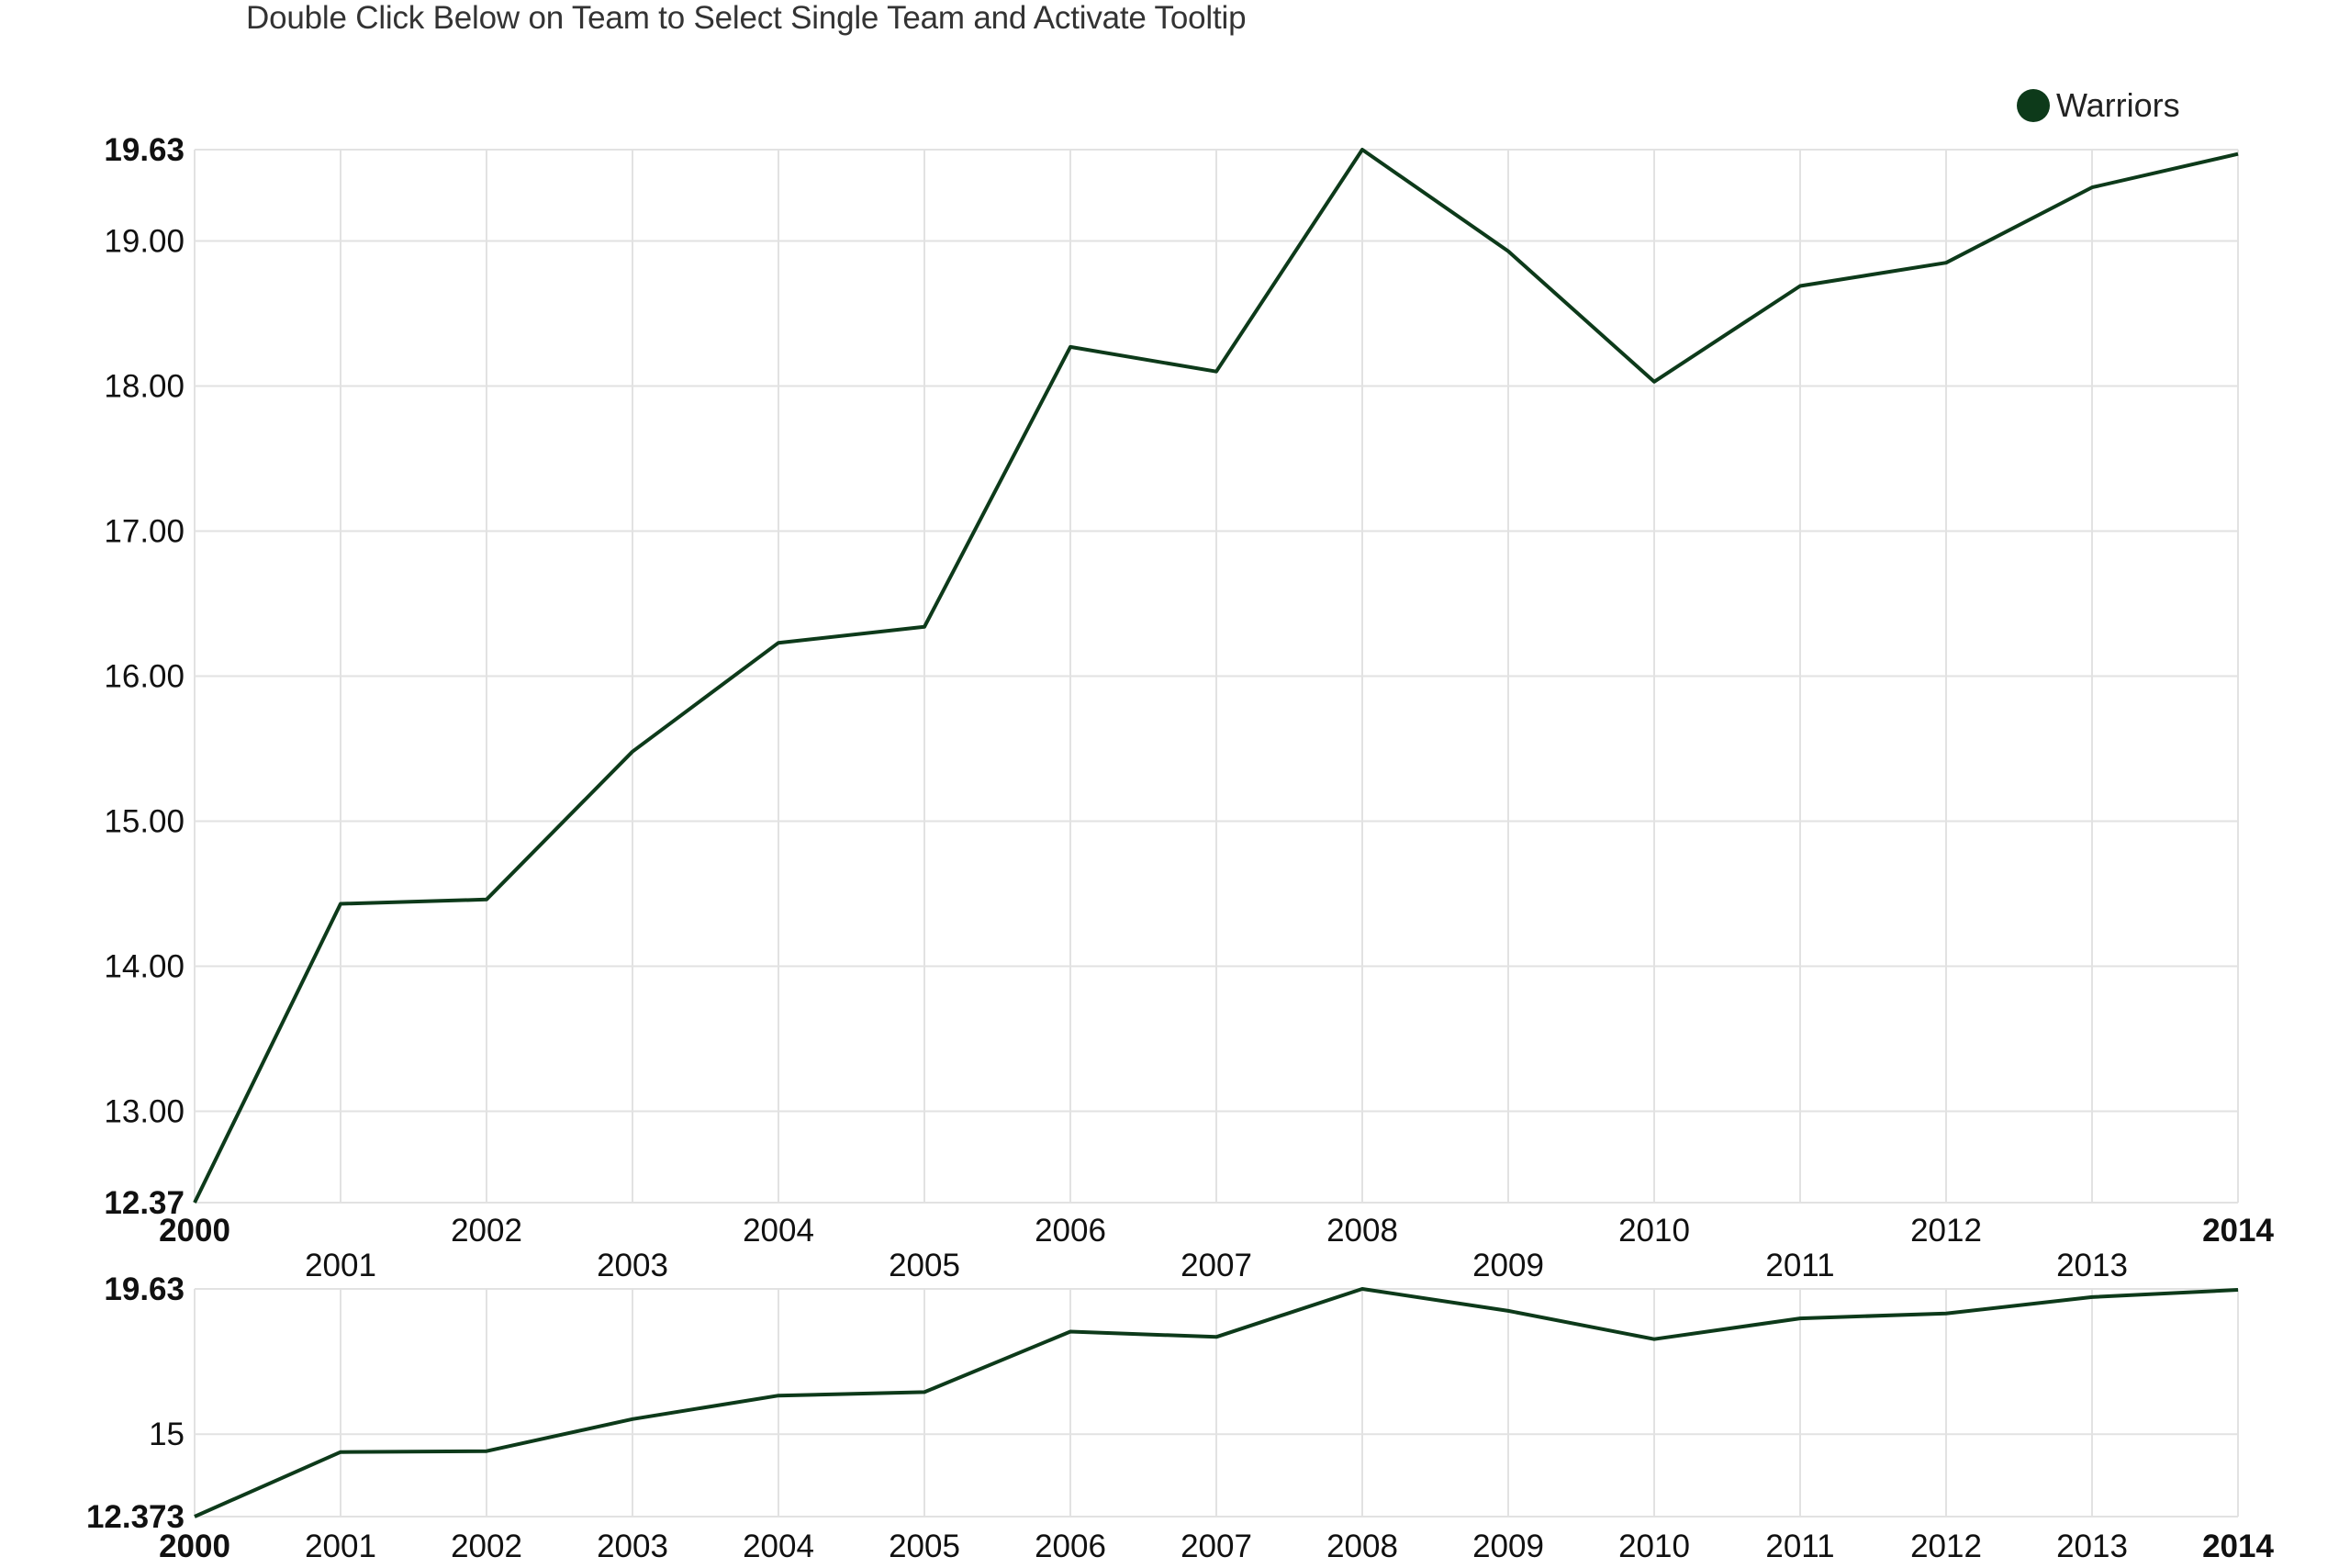 The image size is (2350, 1568). I want to click on context-x-tick-2009: 2009, so click(1508, 1546).